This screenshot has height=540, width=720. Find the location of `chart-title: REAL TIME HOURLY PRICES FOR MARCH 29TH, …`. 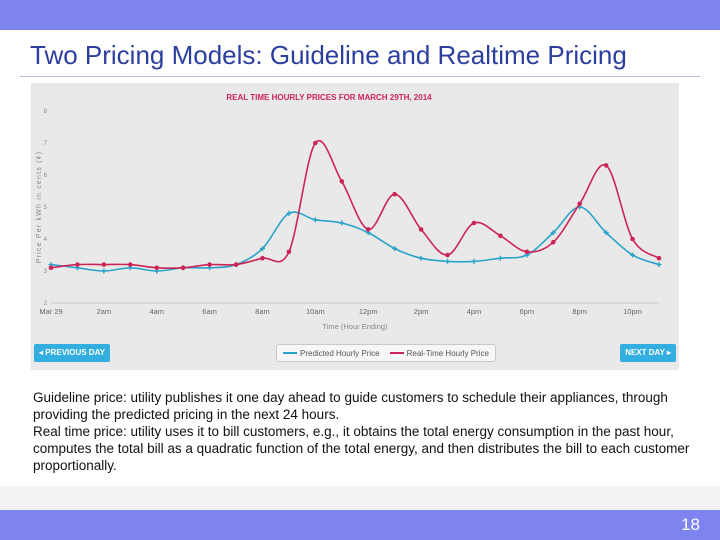

chart-title: REAL TIME HOURLY PRICES FOR MARCH 29TH, … is located at coordinates (329, 97).